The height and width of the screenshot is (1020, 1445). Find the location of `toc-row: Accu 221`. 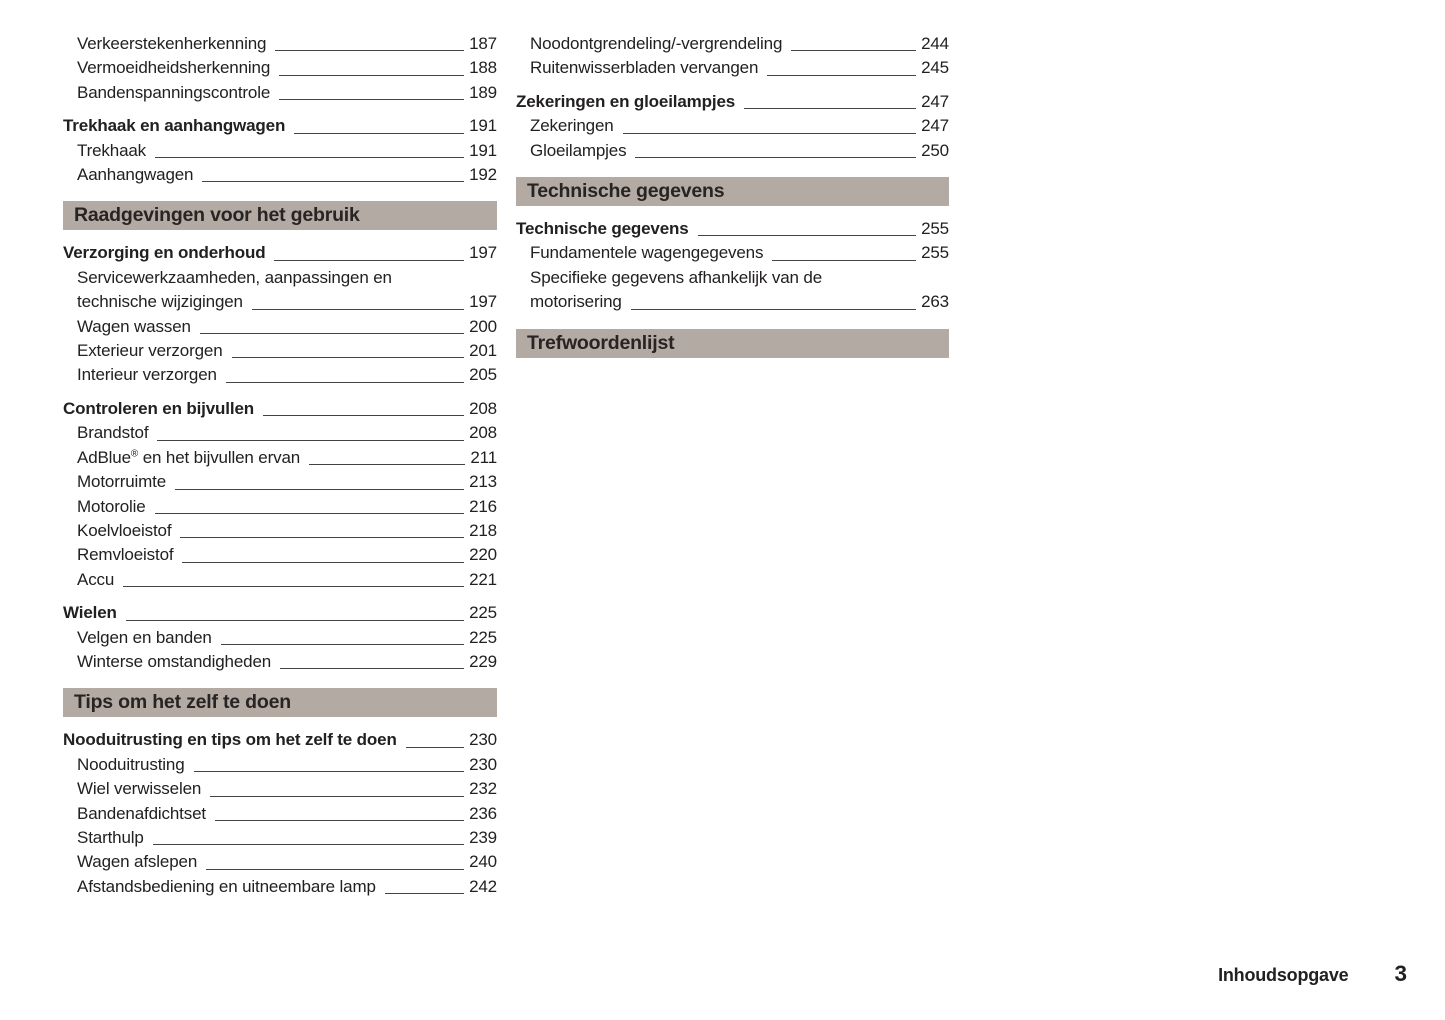

toc-row: Accu 221 is located at coordinates (280, 580).